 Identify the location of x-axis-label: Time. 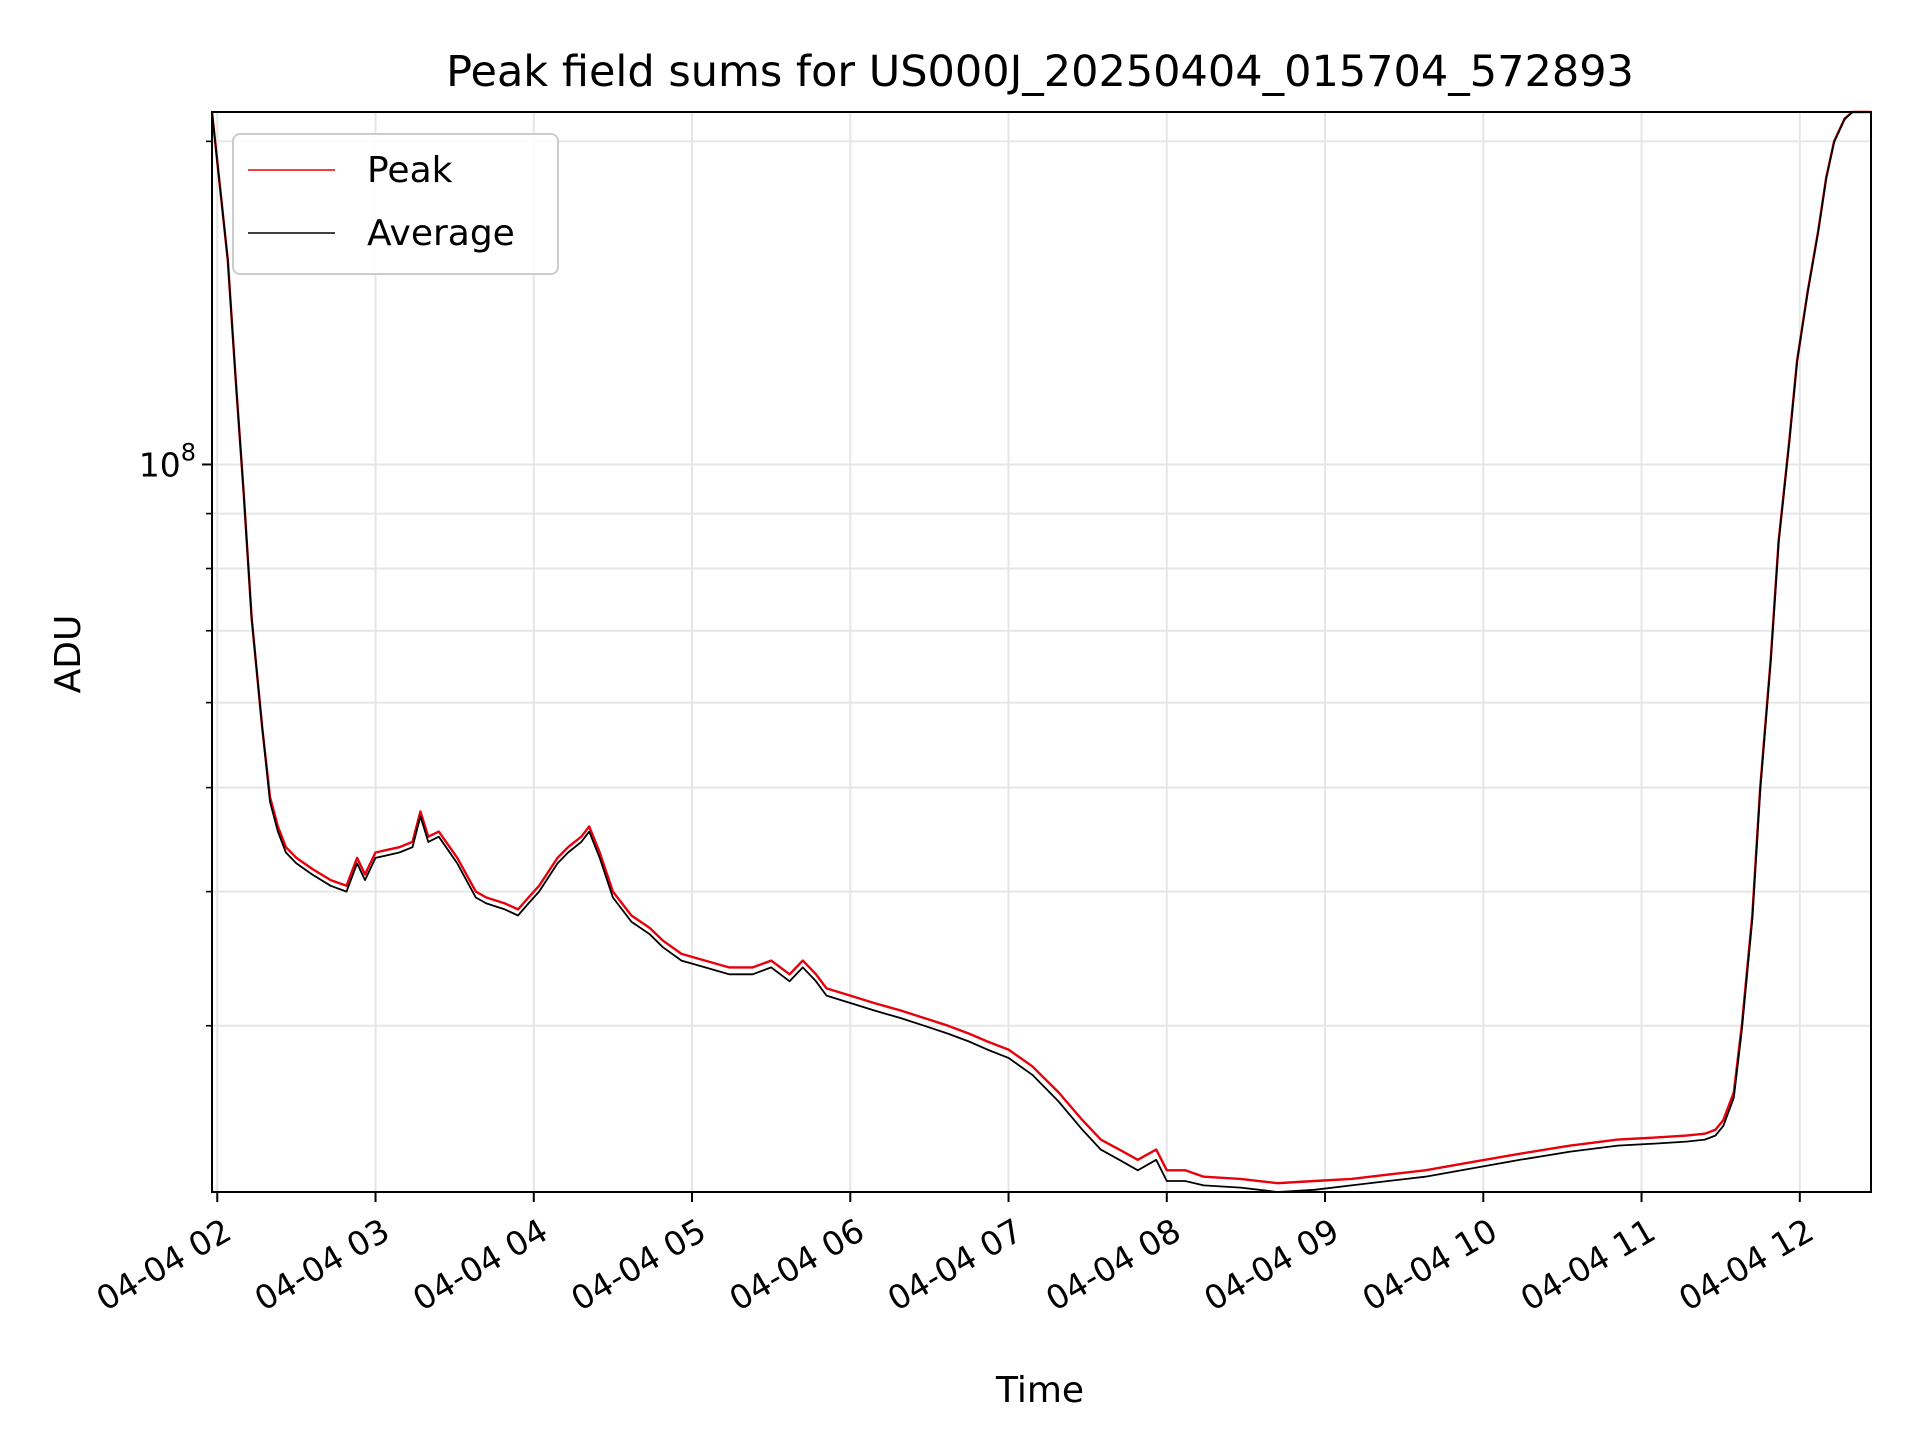
(1039, 1390).